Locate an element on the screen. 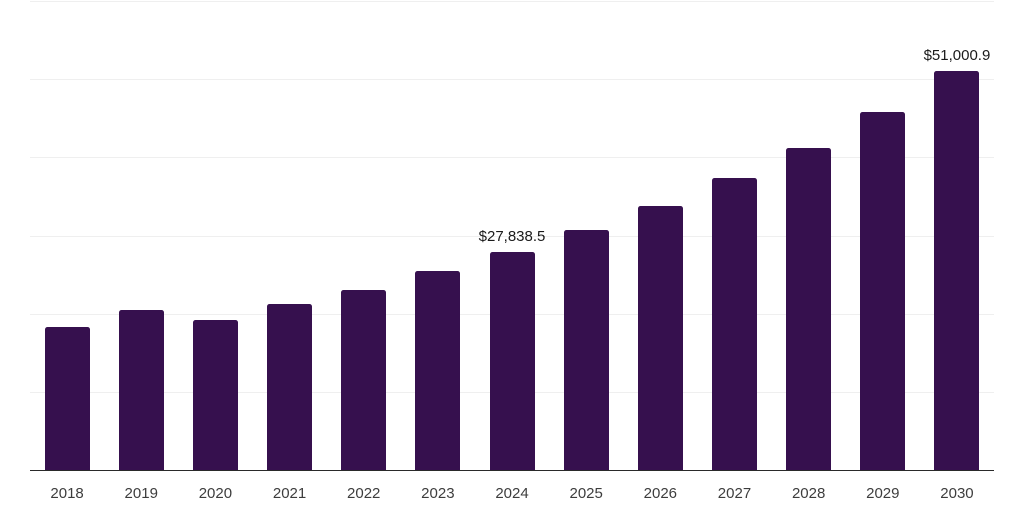 Image resolution: width=1024 pixels, height=512 pixels. x-tick-label-2020: 2020 is located at coordinates (215, 493).